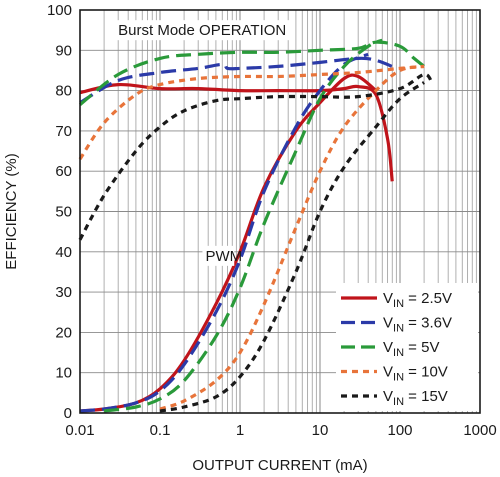 Image resolution: width=500 pixels, height=477 pixels. What do you see at coordinates (63, 131) in the screenshot?
I see `y-tick-label: 70` at bounding box center [63, 131].